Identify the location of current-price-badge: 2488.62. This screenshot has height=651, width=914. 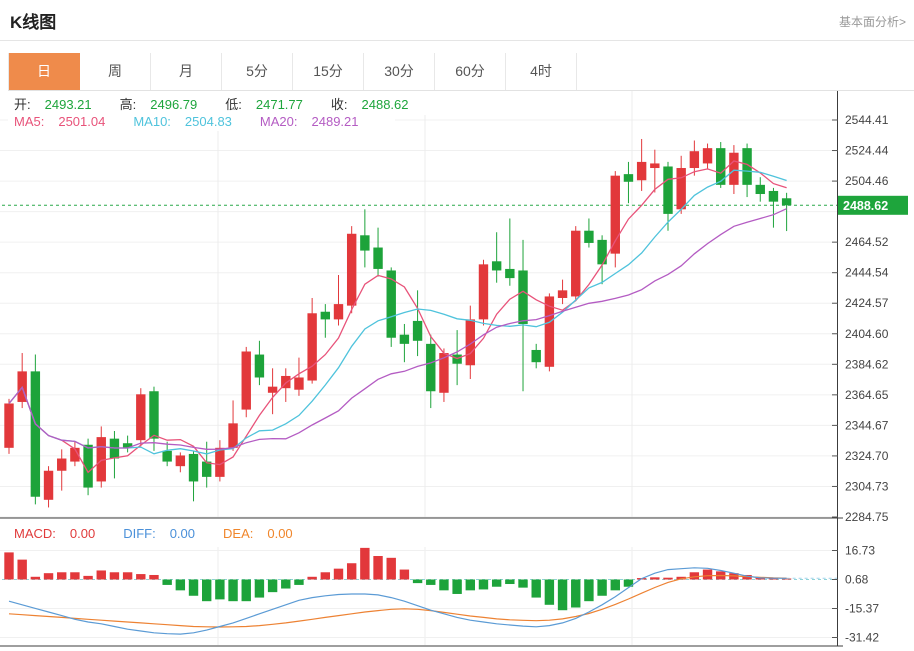
(873, 205).